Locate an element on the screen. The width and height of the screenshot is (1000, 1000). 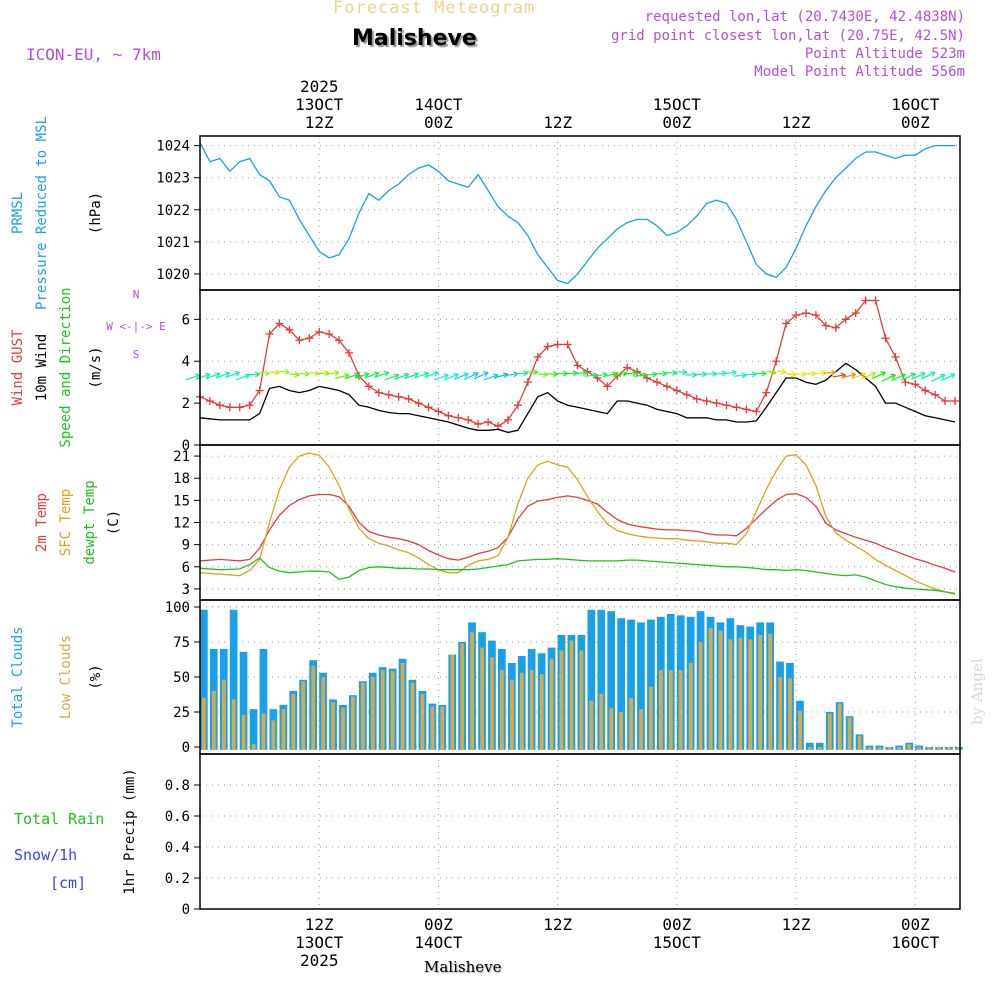
y-tick-label: 100 is located at coordinates (177, 608).